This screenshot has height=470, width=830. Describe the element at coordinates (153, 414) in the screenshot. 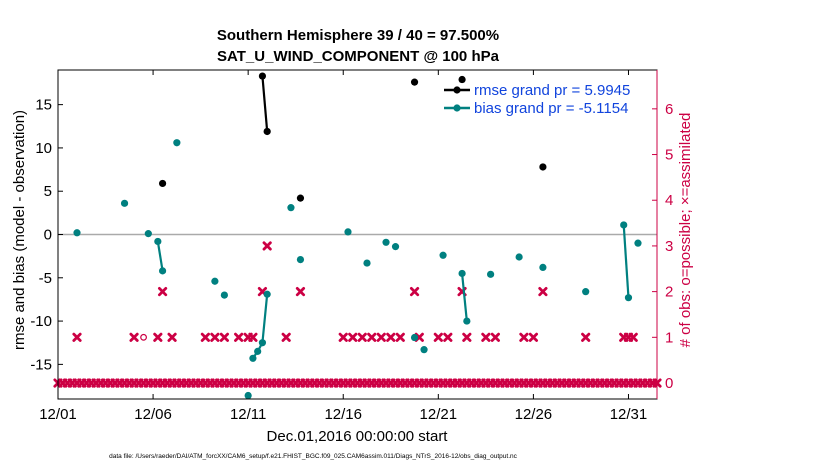

I see `x-tick-label: 12/06` at that location.